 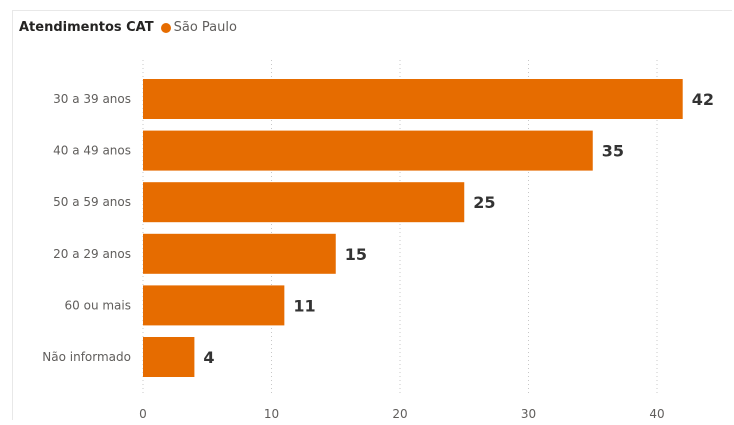 What do you see at coordinates (98, 305) in the screenshot?
I see `category-label: 60 ou mais` at bounding box center [98, 305].